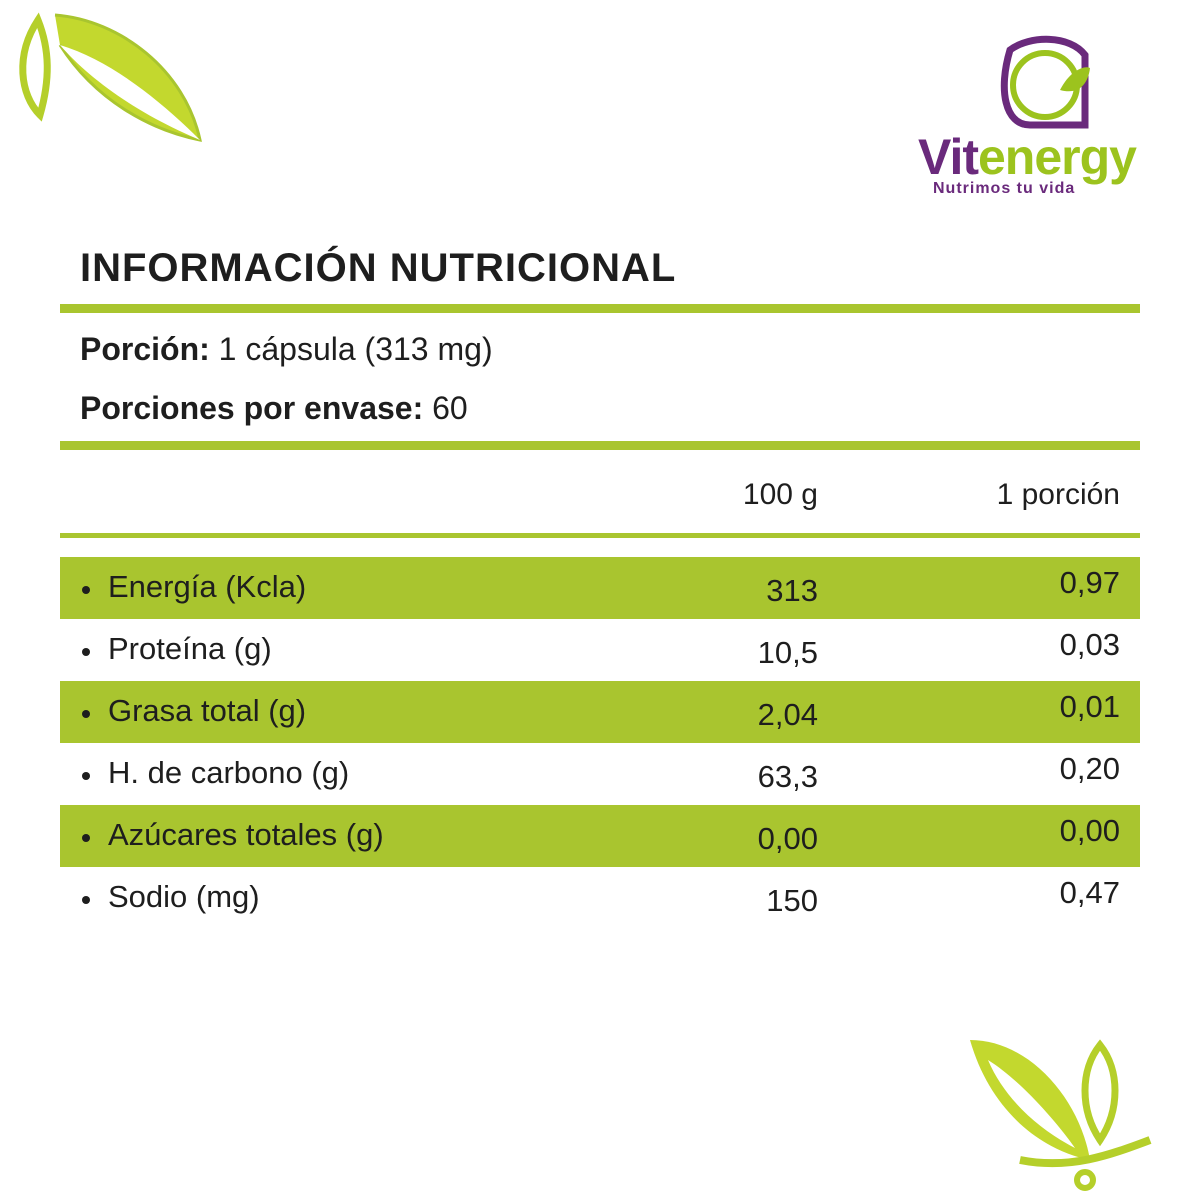 The image size is (1200, 1200). I want to click on logo-brand: Vitenergy, so click(1027, 157).